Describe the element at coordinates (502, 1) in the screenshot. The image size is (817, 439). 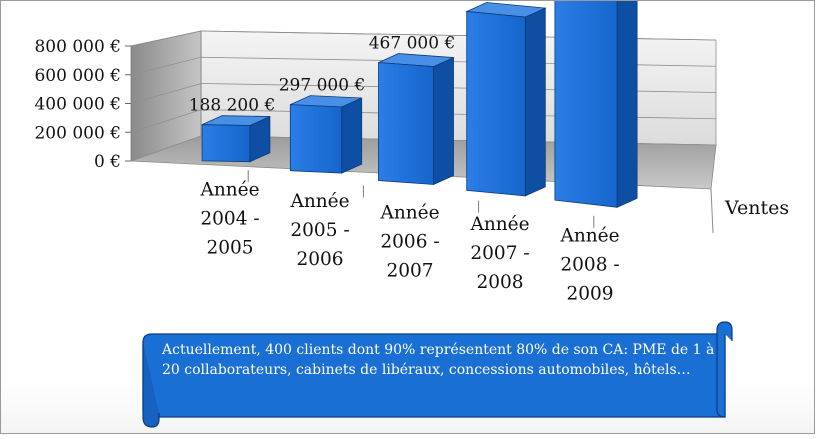
I see `data-label: 633 000 €` at that location.